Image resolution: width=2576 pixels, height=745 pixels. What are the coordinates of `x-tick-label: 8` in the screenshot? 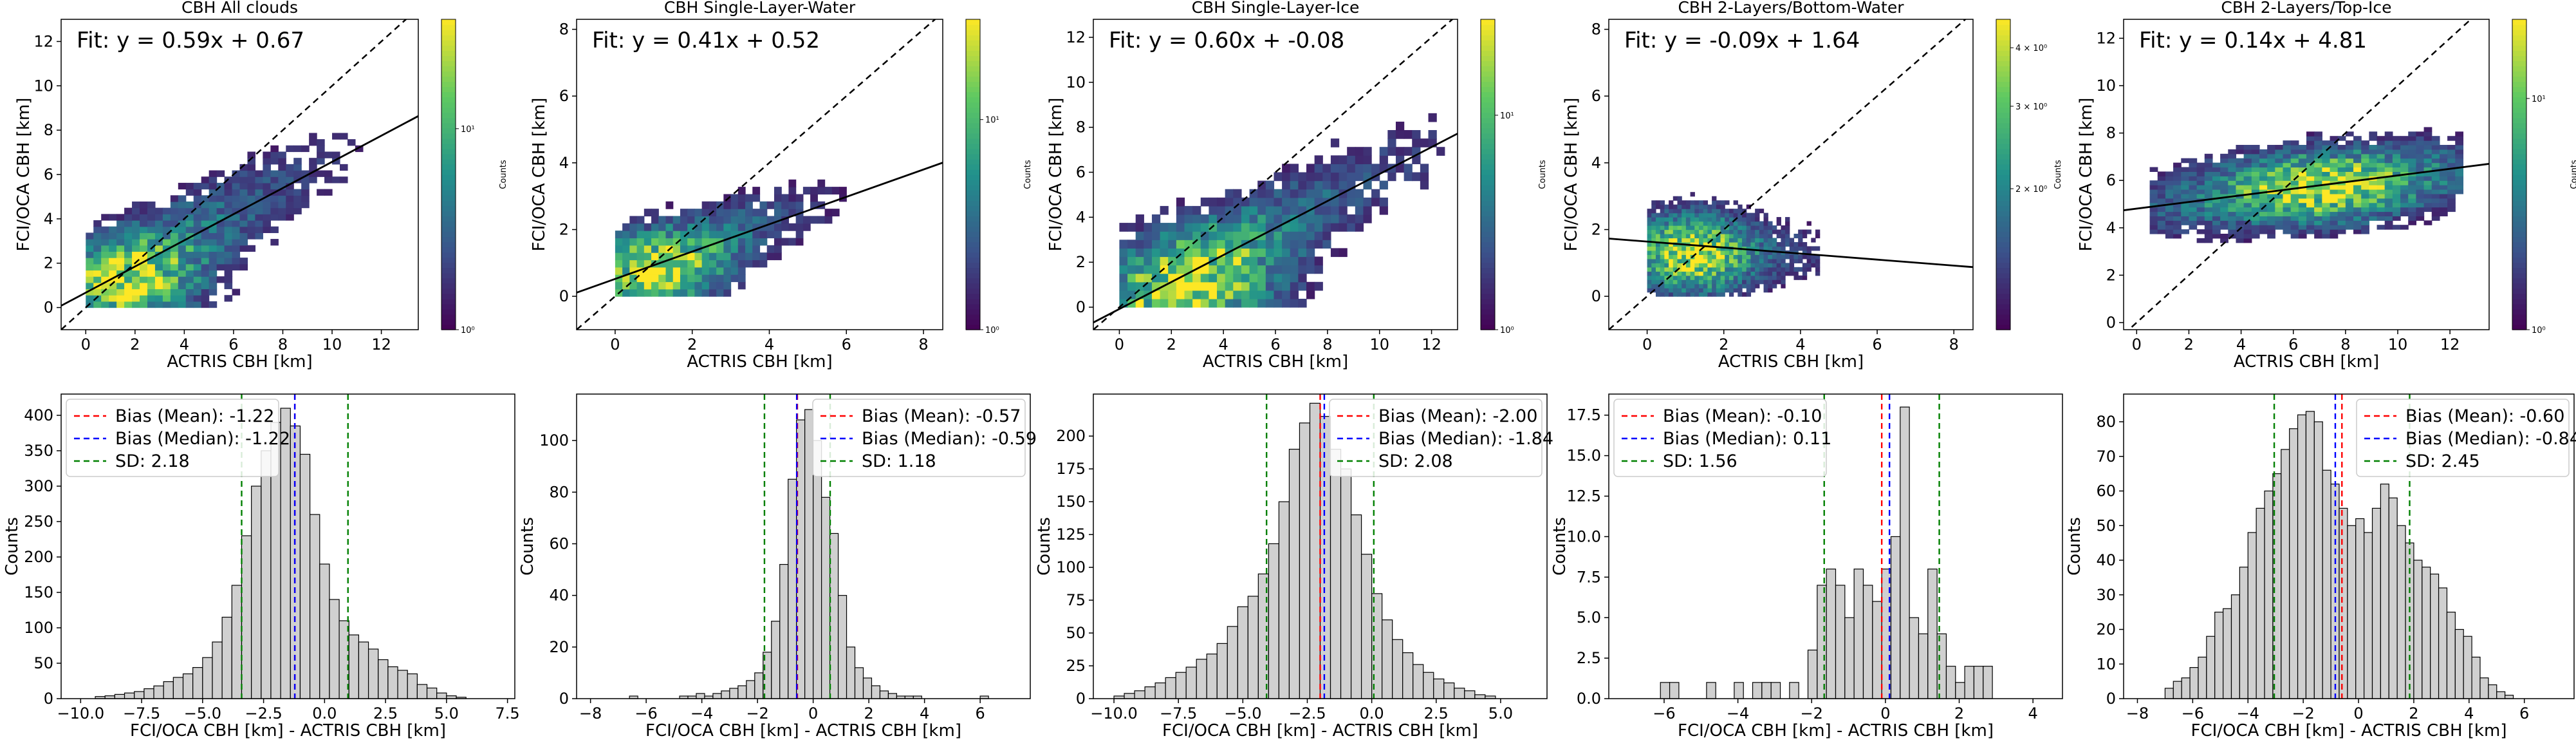 It's located at (1327, 344).